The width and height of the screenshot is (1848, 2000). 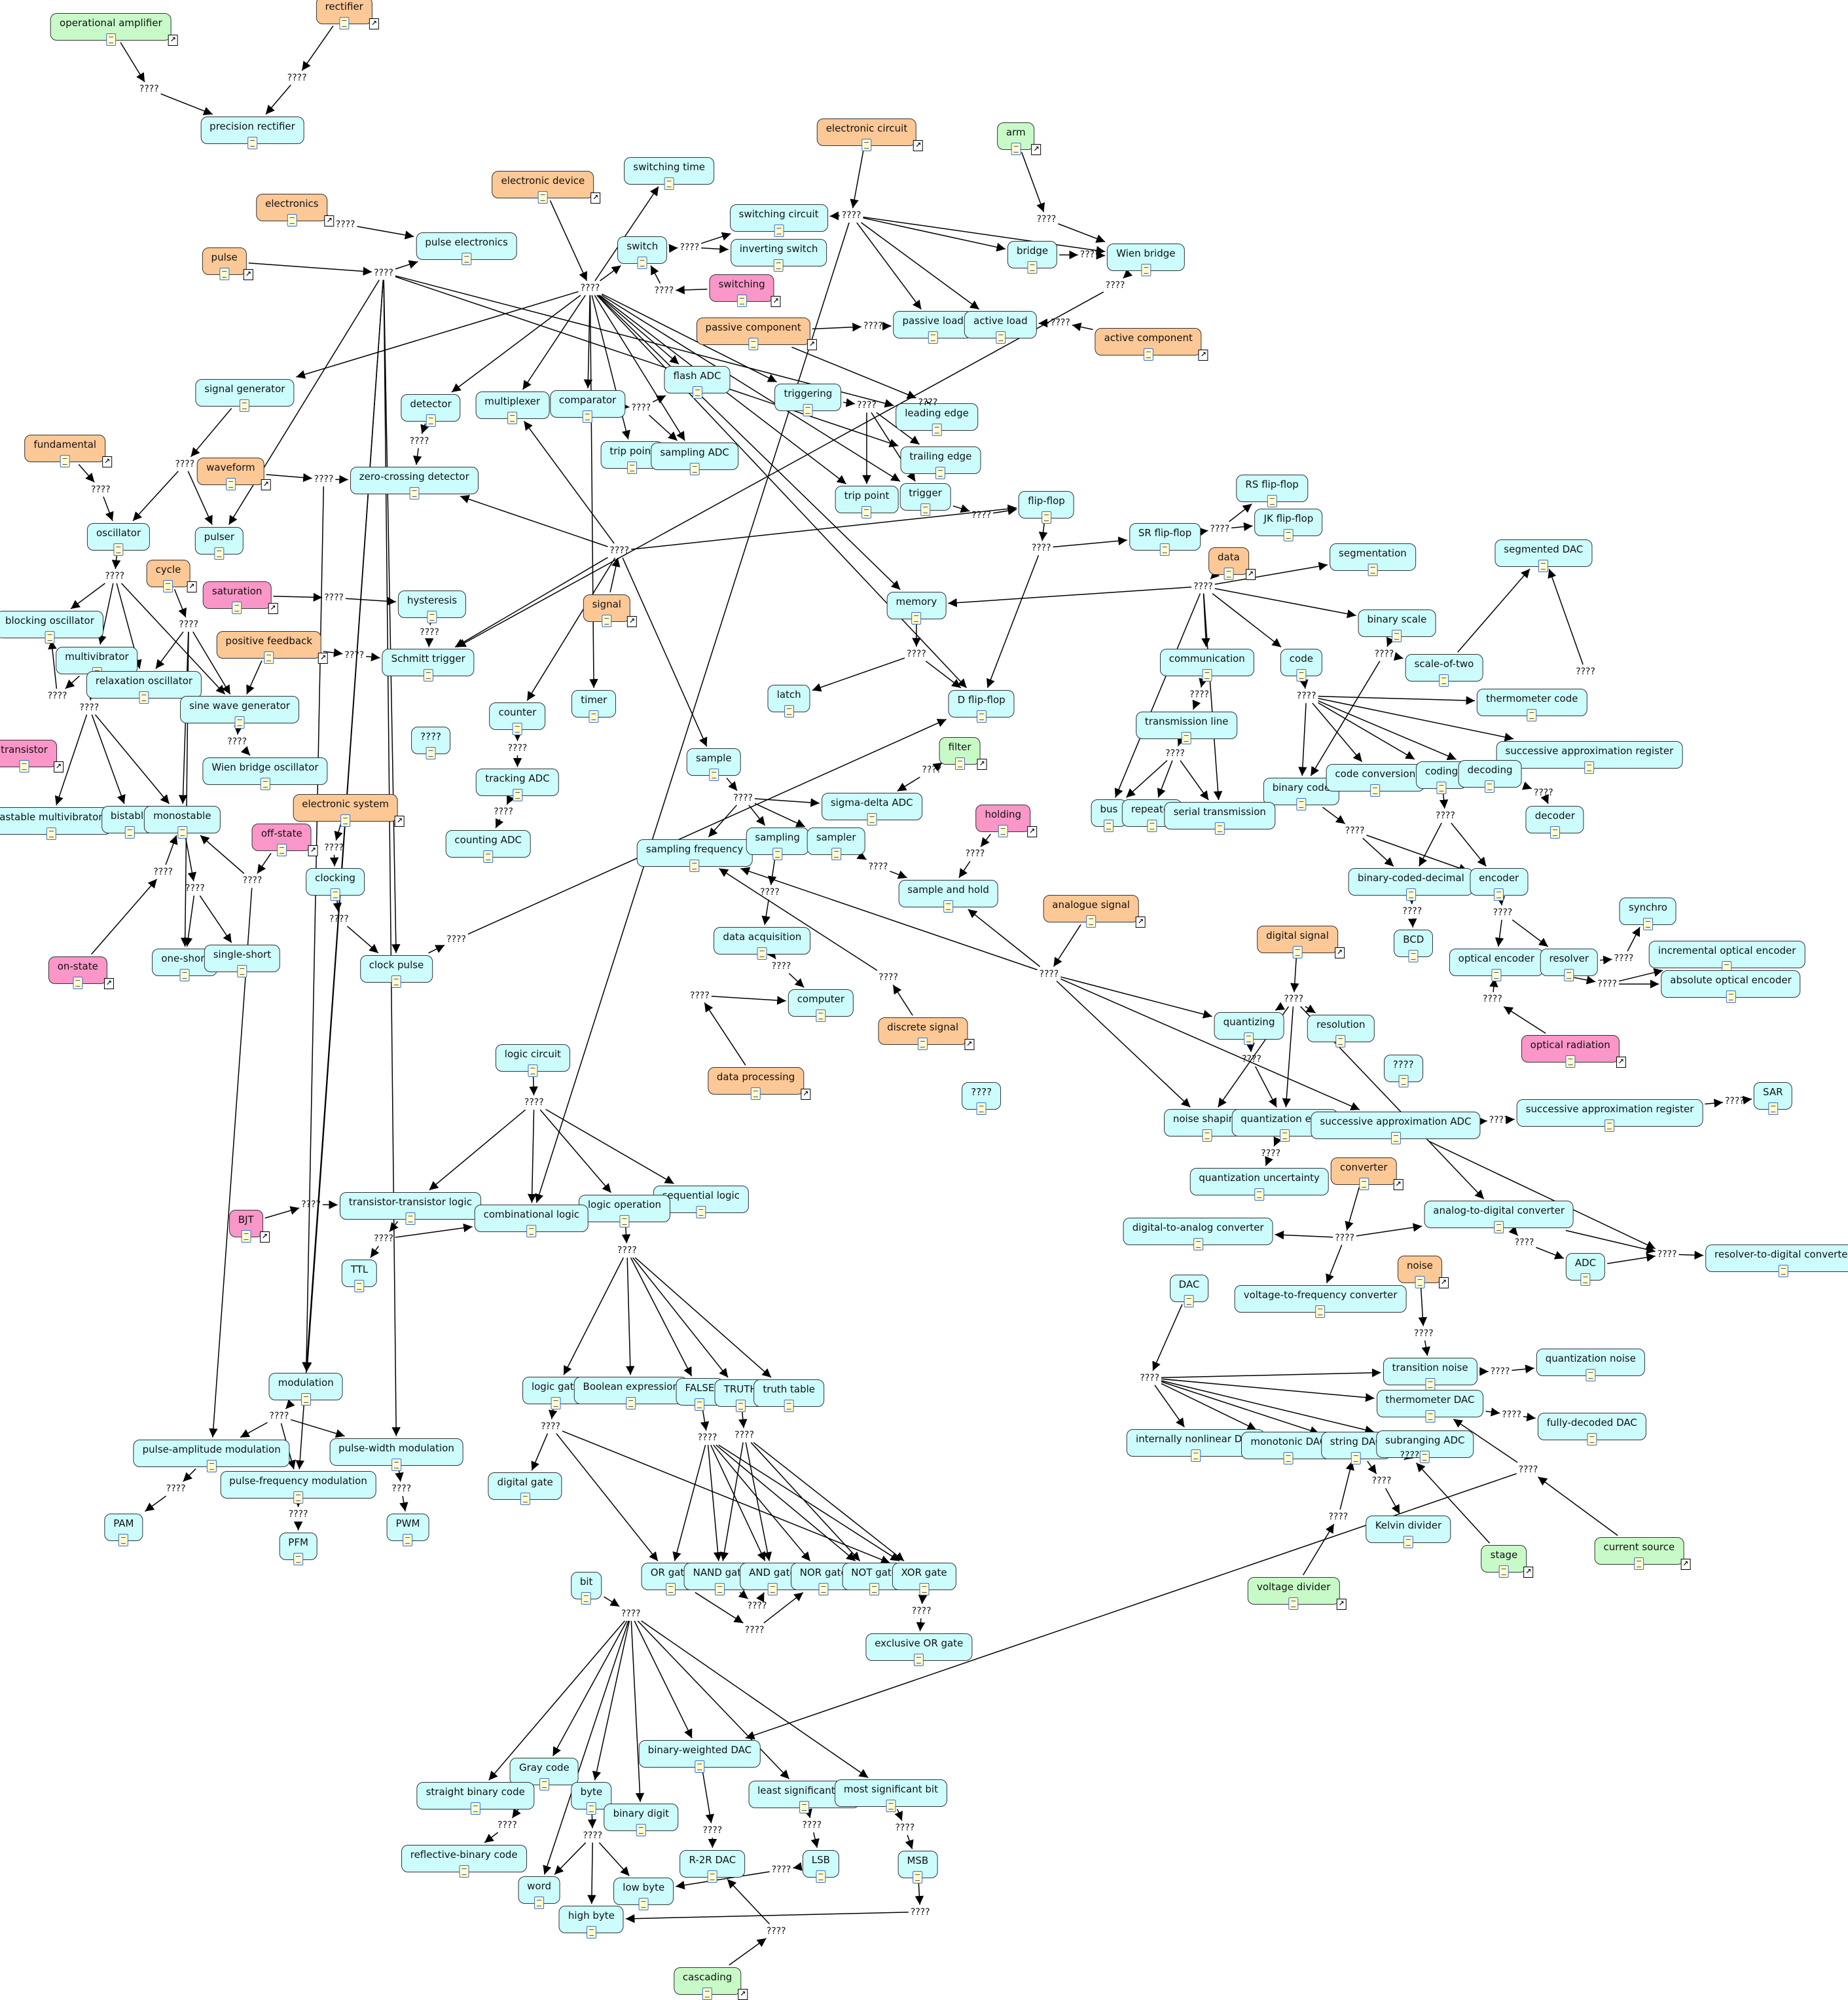 I want to click on concept-node-subranging-adc: subranging ADC, so click(x=1424, y=1446).